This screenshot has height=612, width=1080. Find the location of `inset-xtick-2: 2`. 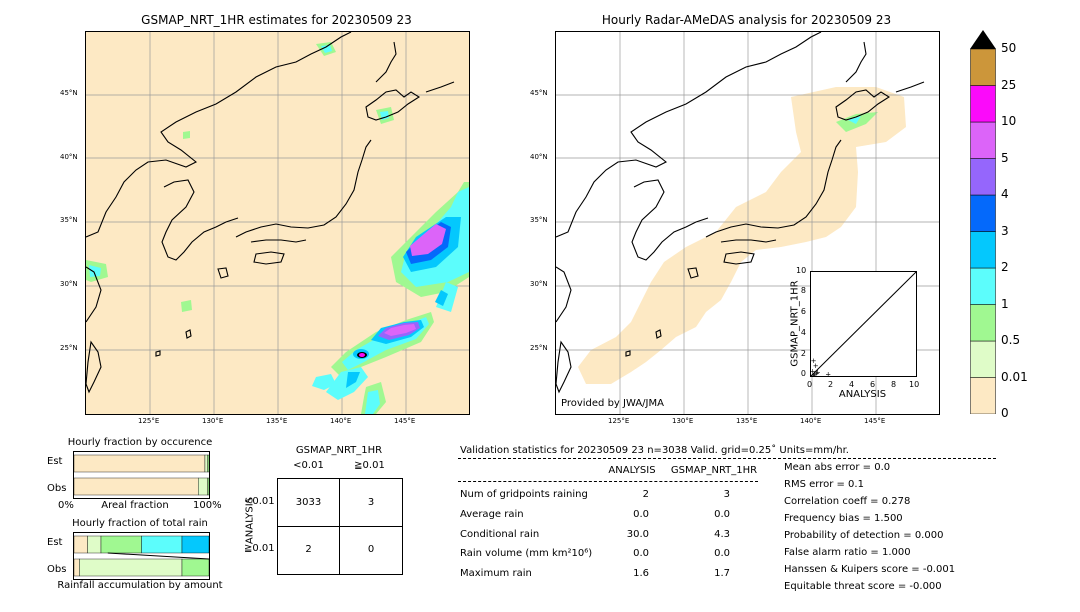

inset-xtick-2: 2 is located at coordinates (831, 384).